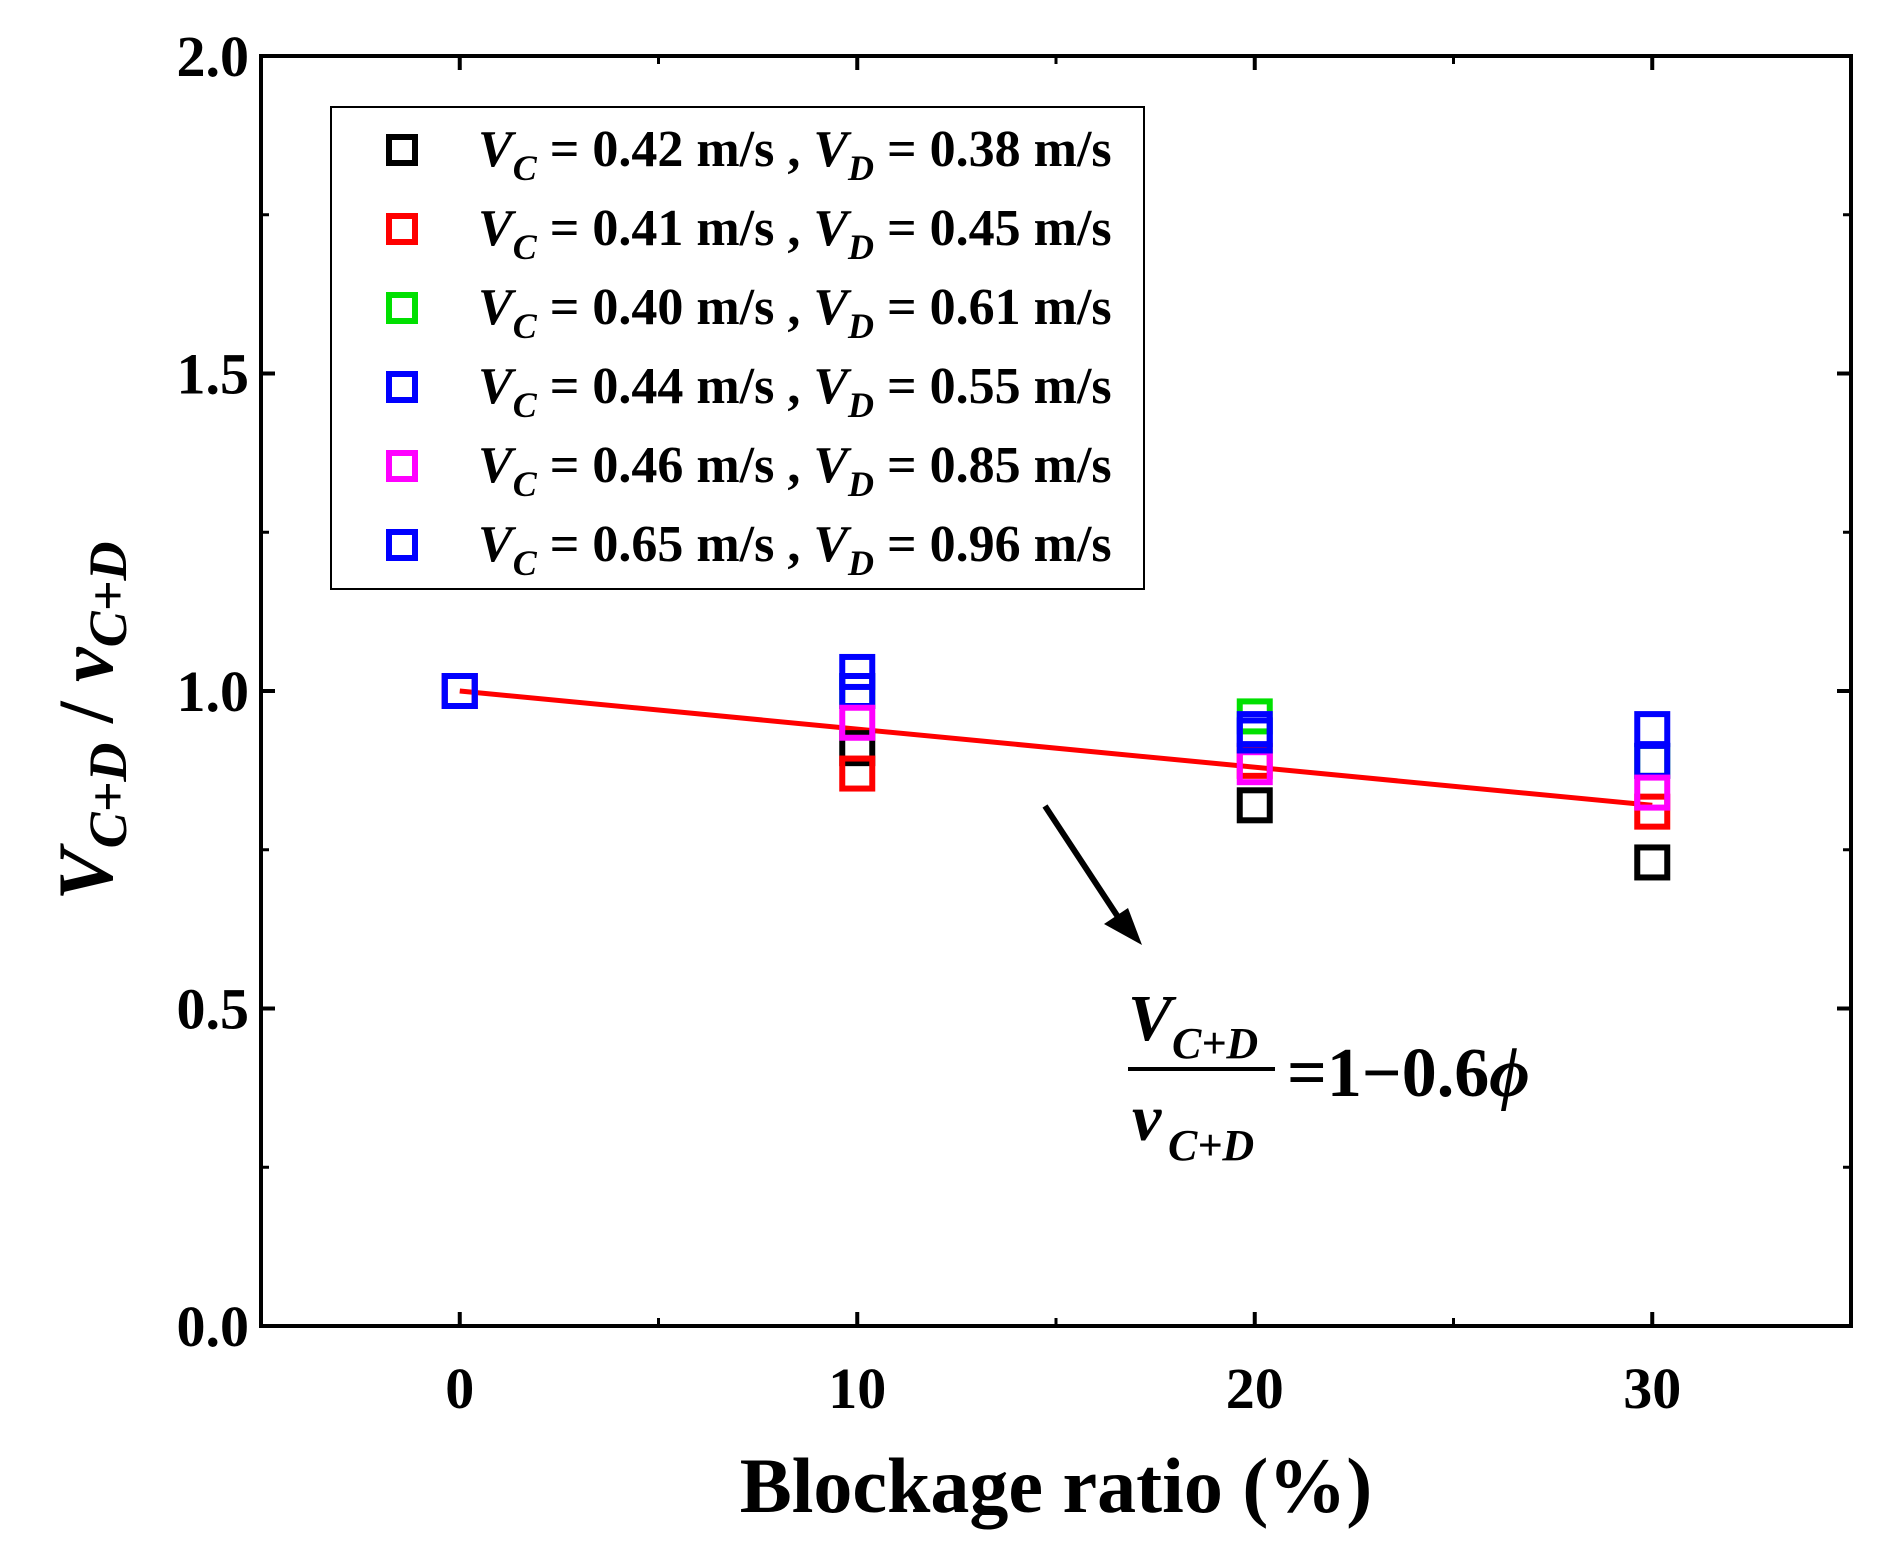  What do you see at coordinates (1215, 1043) in the screenshot?
I see `eq-num-sub: C+D` at bounding box center [1215, 1043].